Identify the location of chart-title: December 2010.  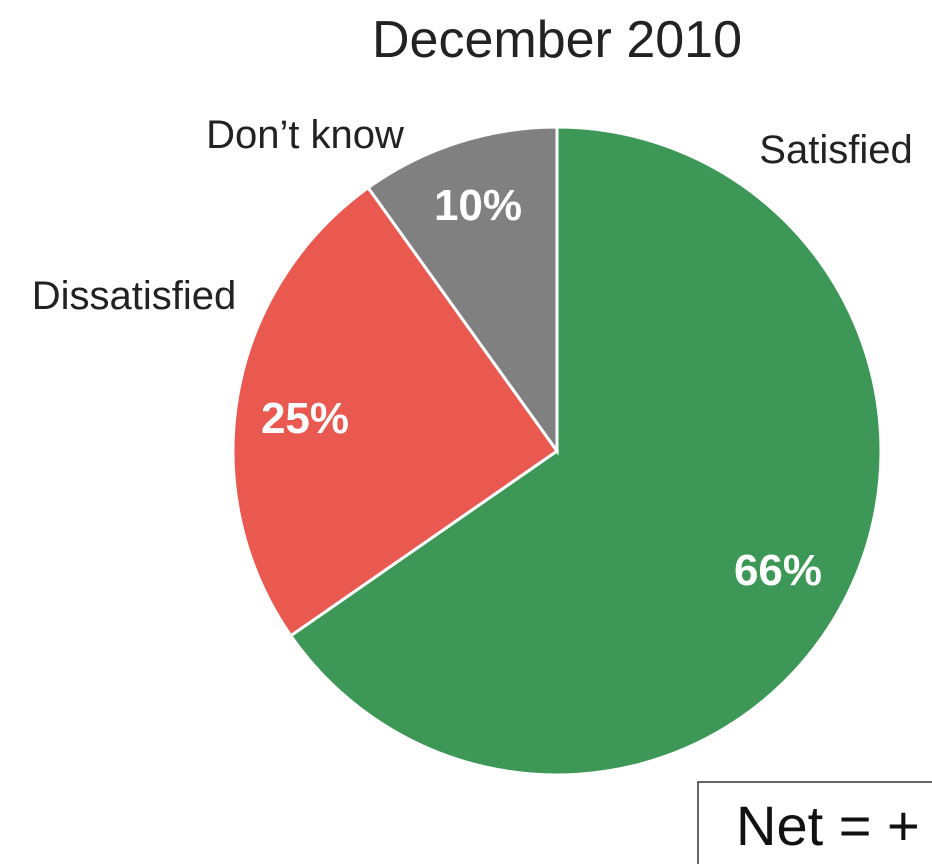
(557, 40).